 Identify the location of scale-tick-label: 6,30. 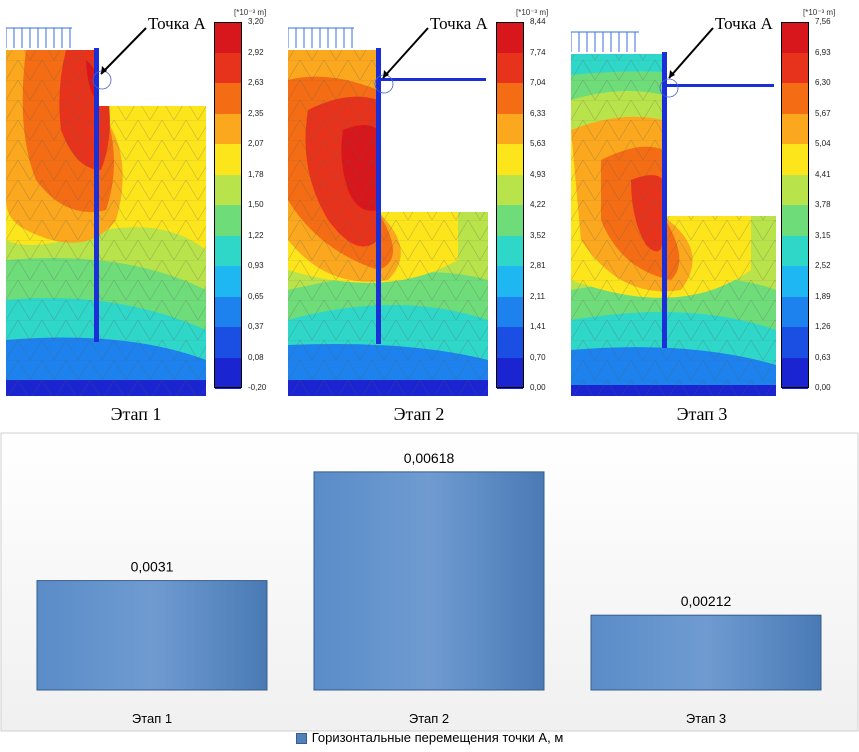
(823, 82).